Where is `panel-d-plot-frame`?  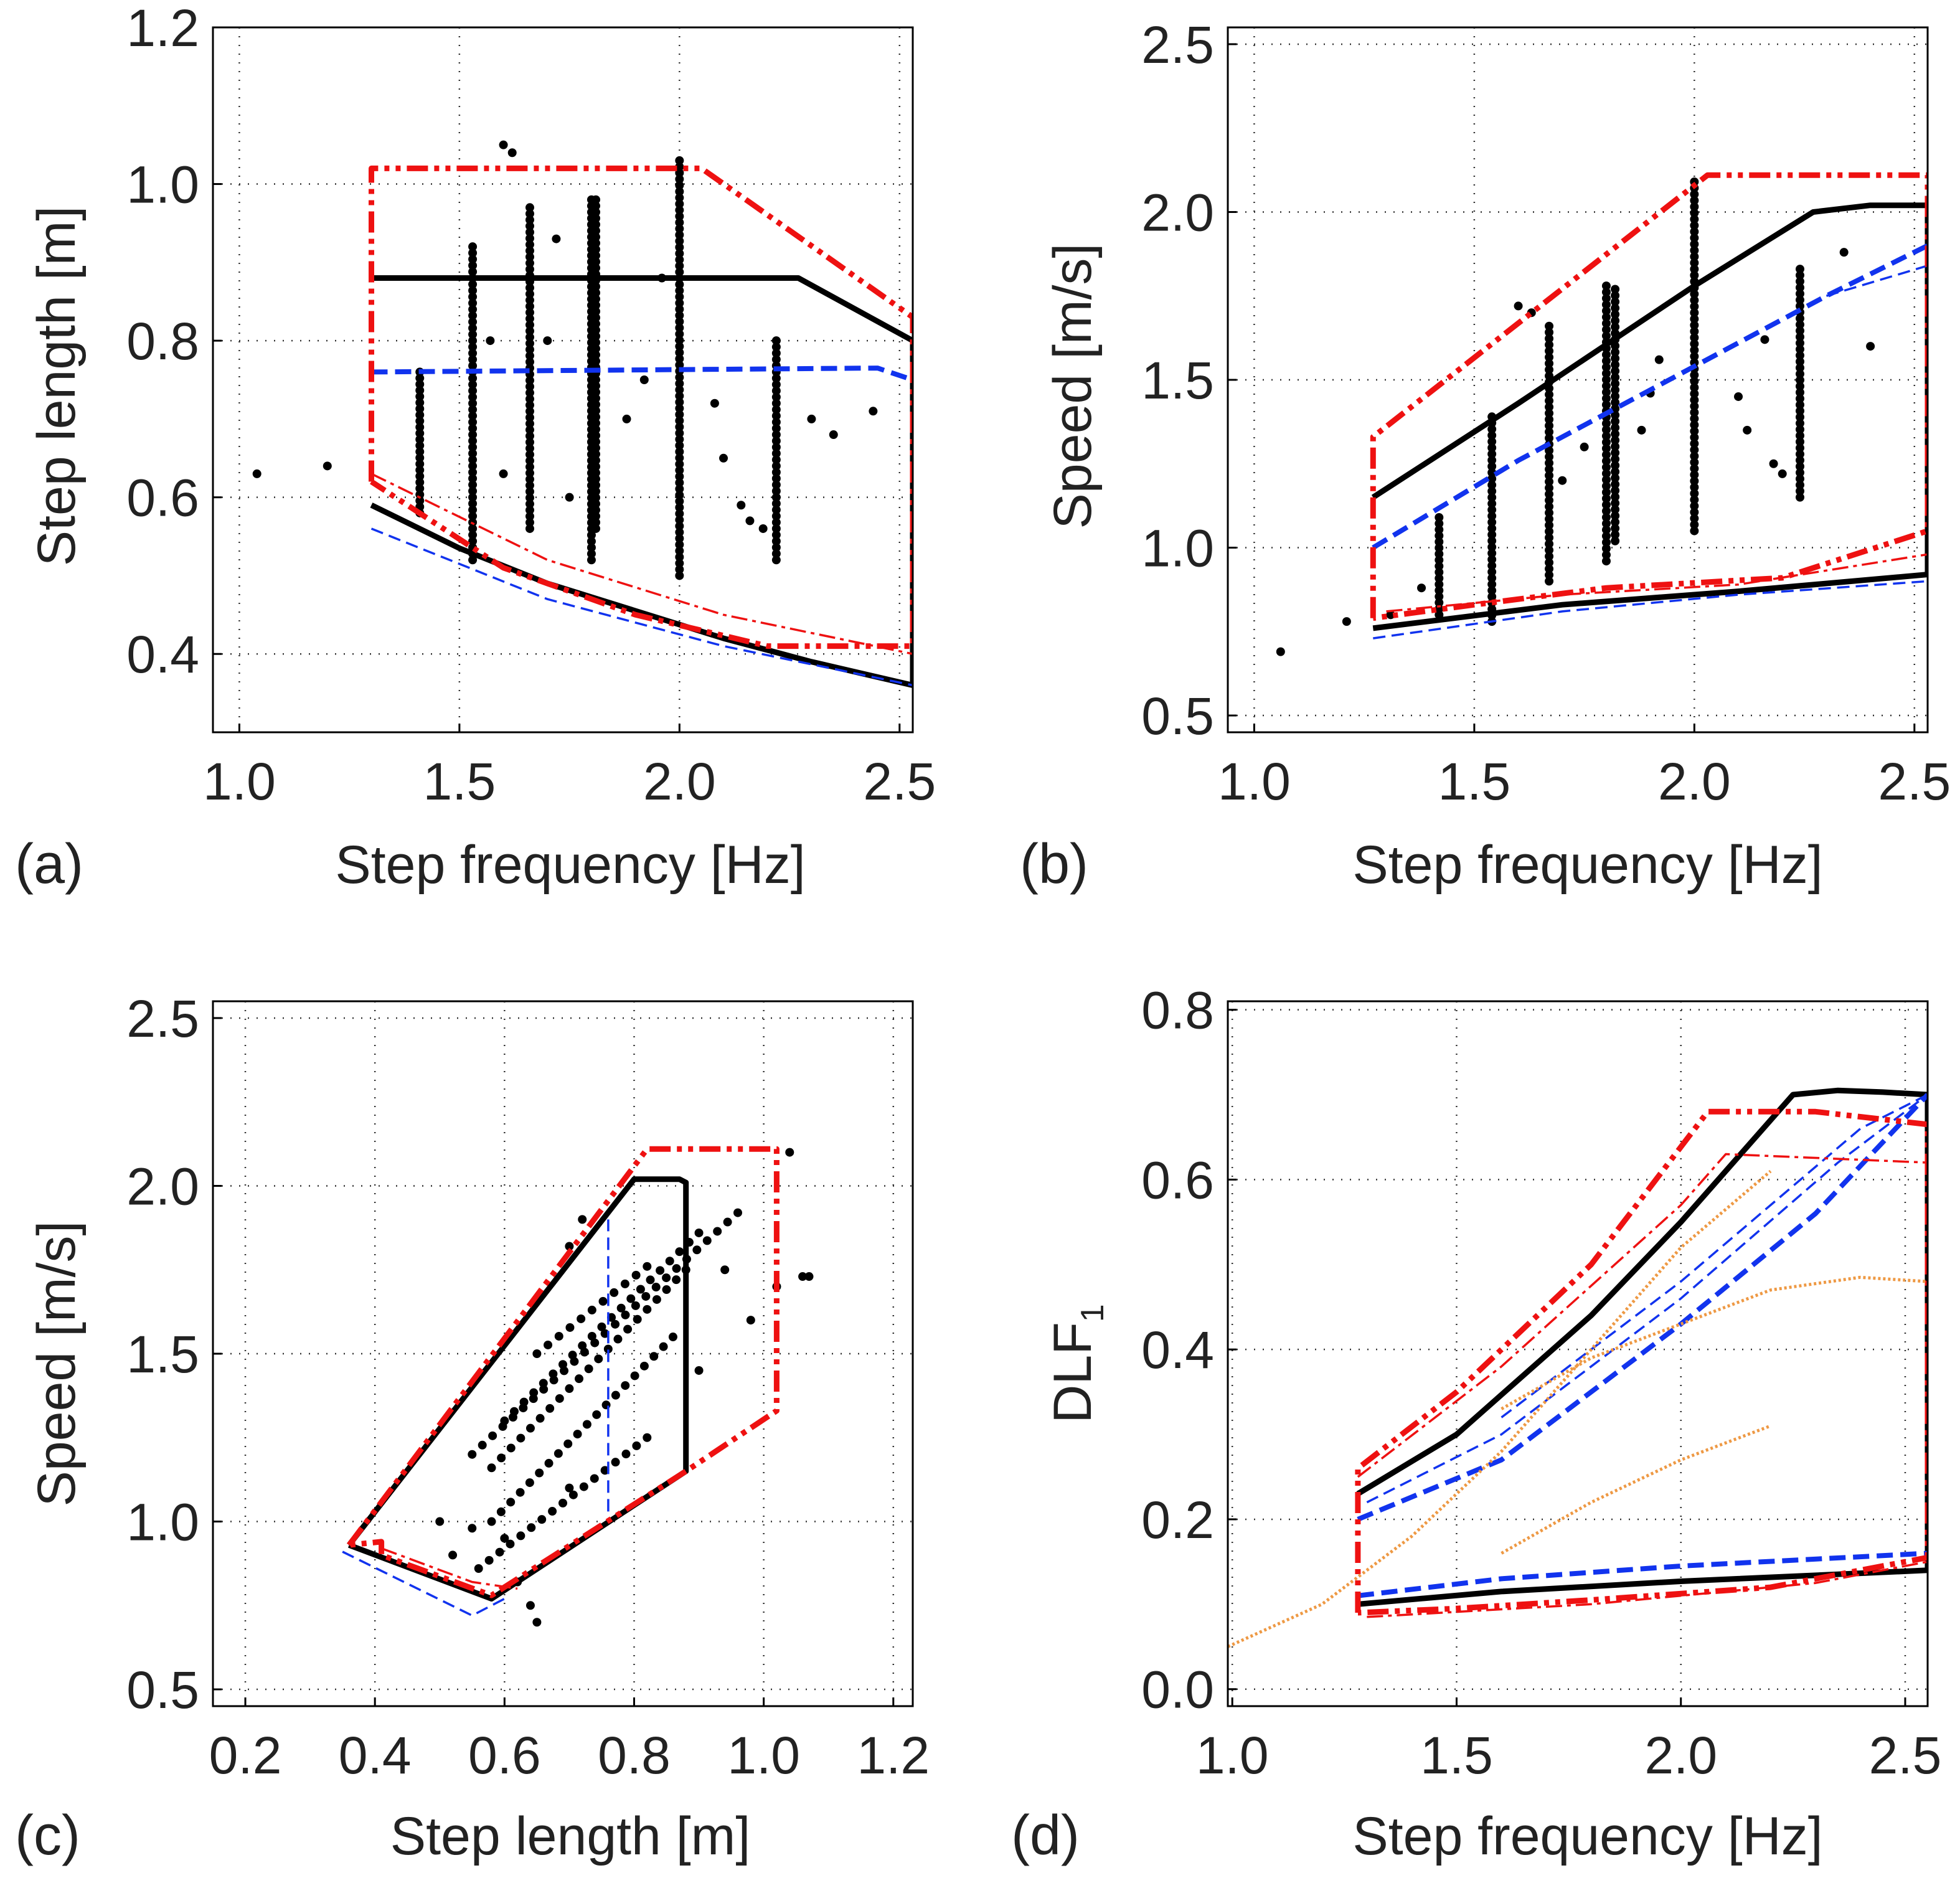
panel-d-plot-frame is located at coordinates (1578, 1354).